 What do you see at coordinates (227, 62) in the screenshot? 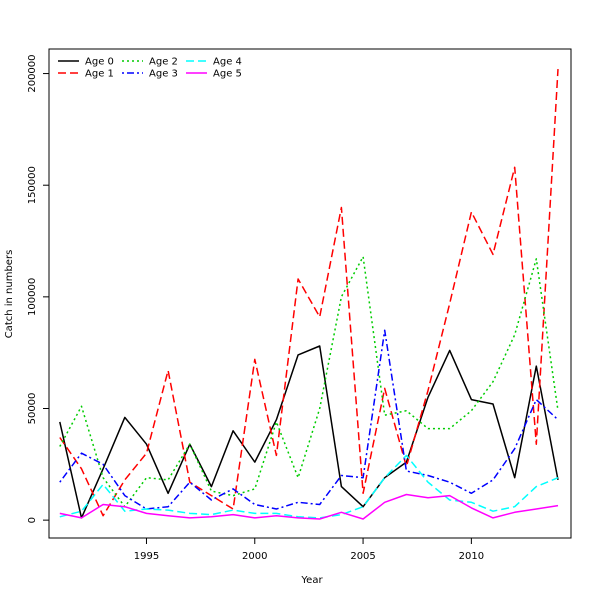
I see `legend-label: Age 4` at bounding box center [227, 62].